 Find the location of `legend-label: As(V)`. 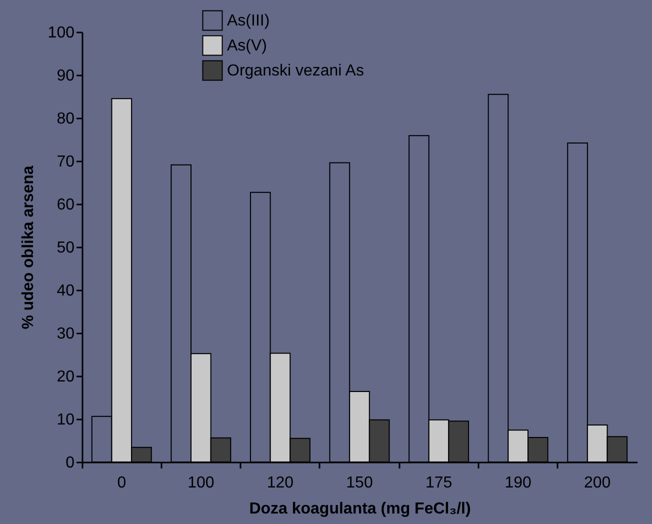

legend-label: As(V) is located at coordinates (247, 46).